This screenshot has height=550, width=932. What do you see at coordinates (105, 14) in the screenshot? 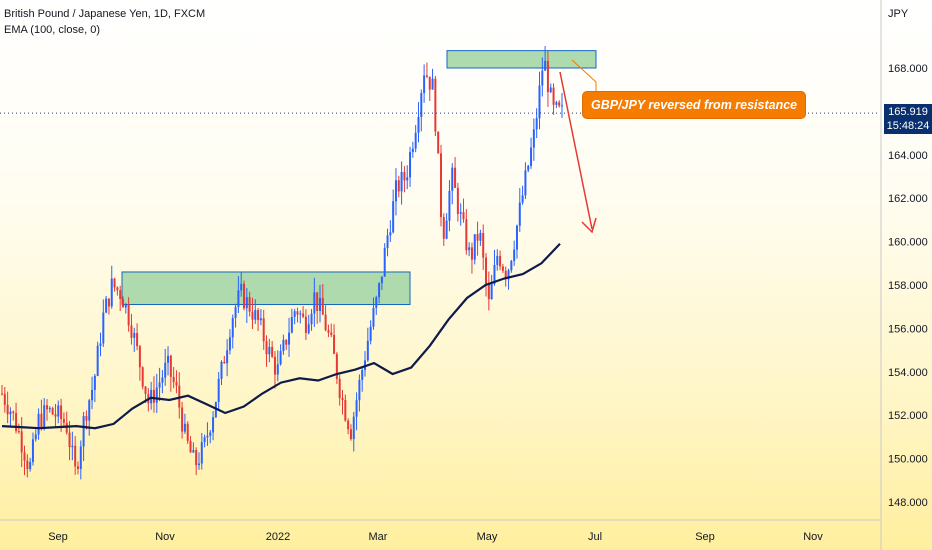
I see `symbol-title: British Pound / Japanese Yen, 1D, FXCM` at bounding box center [105, 14].